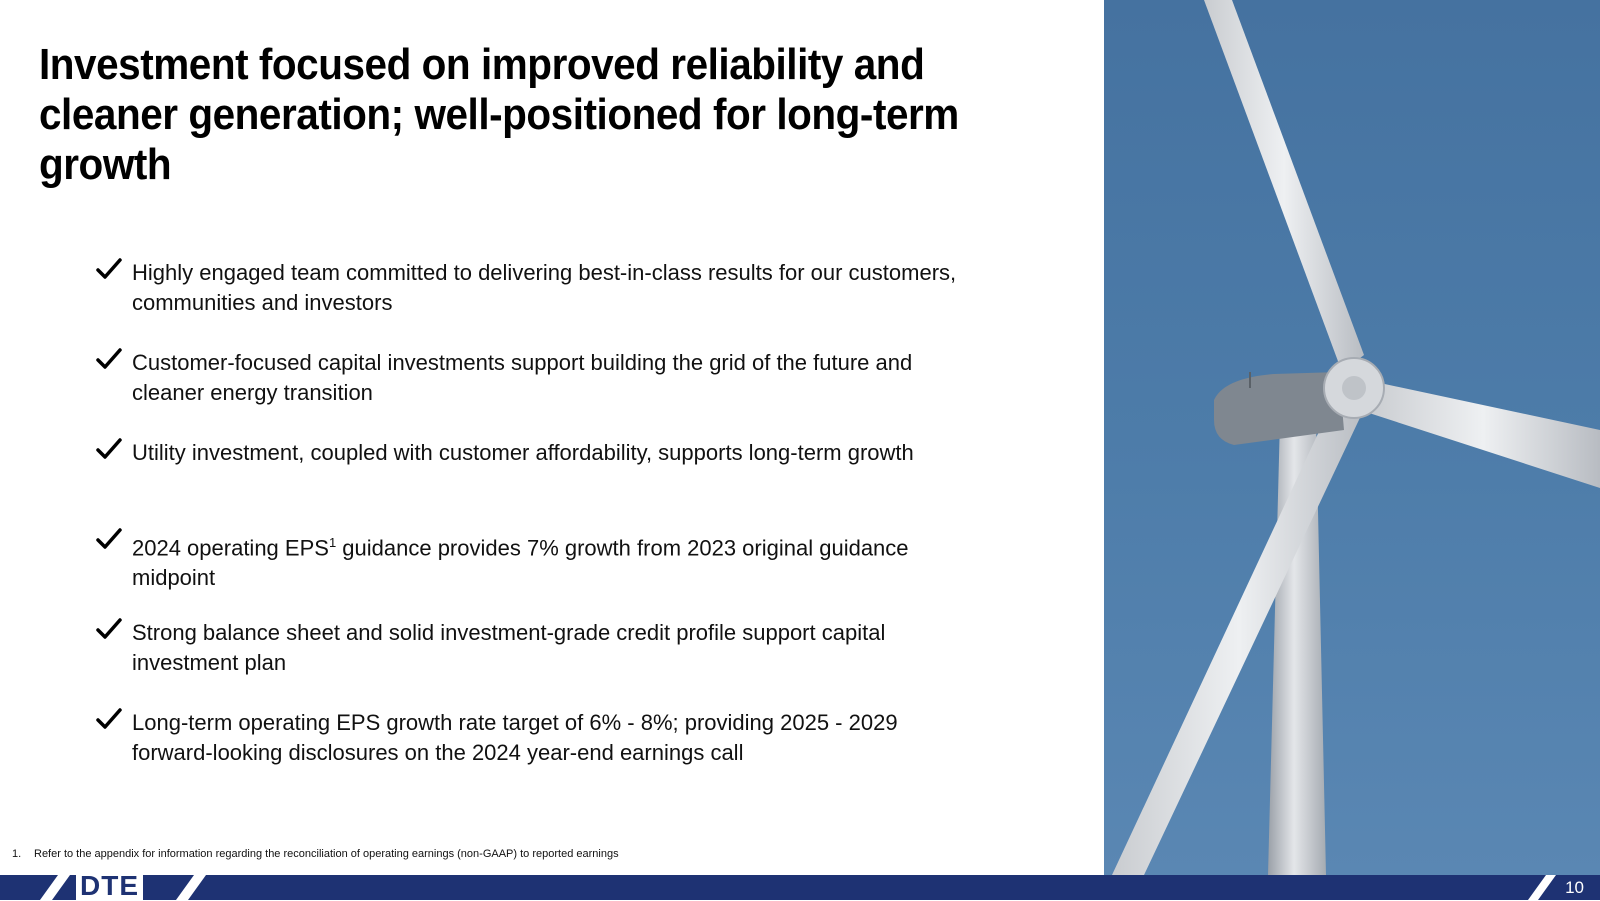 This screenshot has width=1600, height=901. I want to click on blade-right, so click(1483, 434).